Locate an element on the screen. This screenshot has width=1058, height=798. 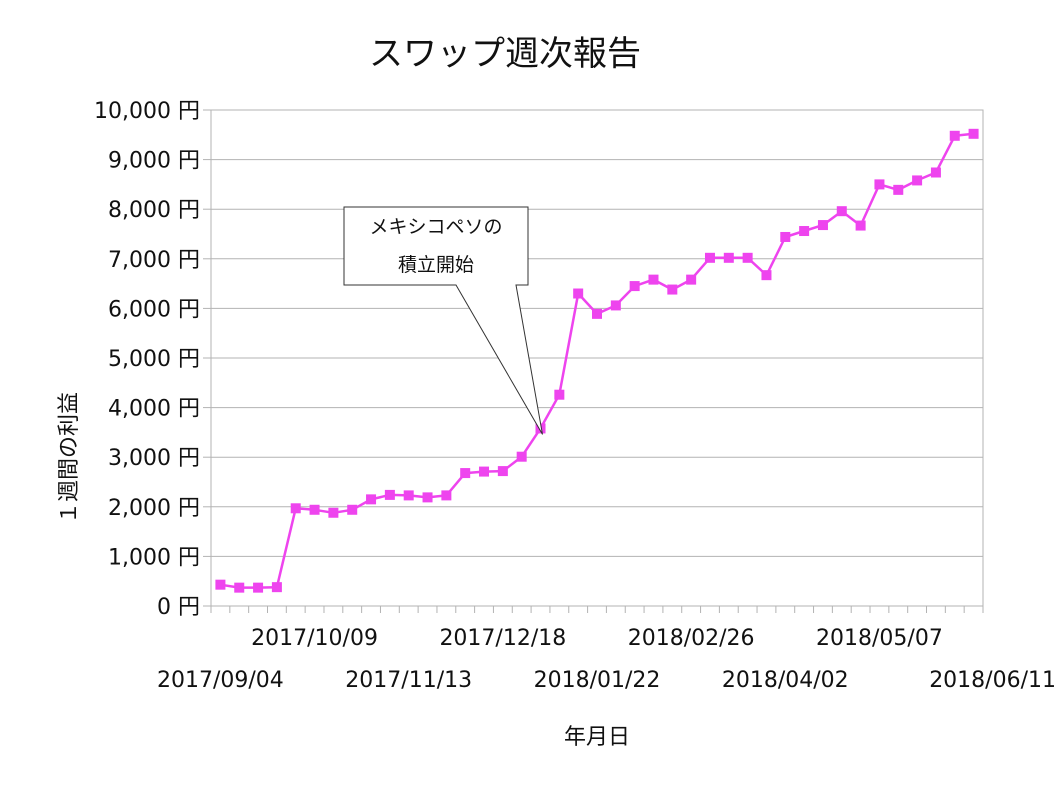
y-tick-label: 6,000 円 is located at coordinates (154, 309).